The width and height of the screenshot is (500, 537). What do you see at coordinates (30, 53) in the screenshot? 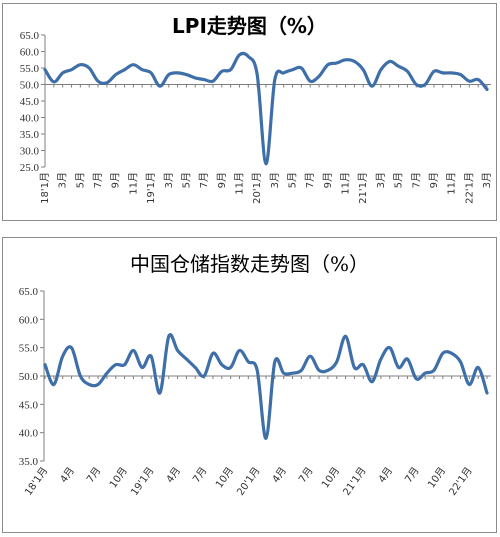
I see `lpi-y-tick-label: 60.0` at bounding box center [30, 53].